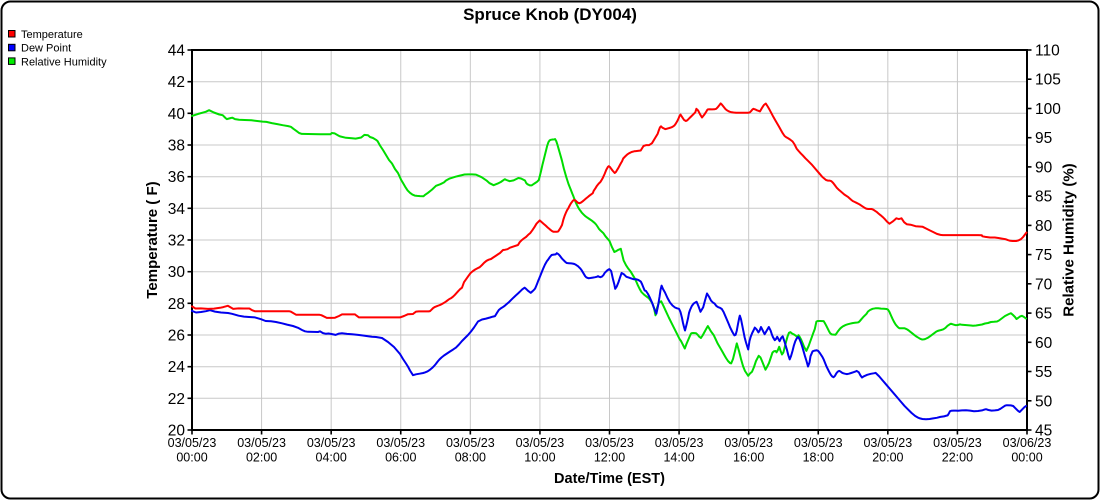 The width and height of the screenshot is (1100, 500). Describe the element at coordinates (609, 479) in the screenshot. I see `svg-text: Date/Time (EST)` at that location.